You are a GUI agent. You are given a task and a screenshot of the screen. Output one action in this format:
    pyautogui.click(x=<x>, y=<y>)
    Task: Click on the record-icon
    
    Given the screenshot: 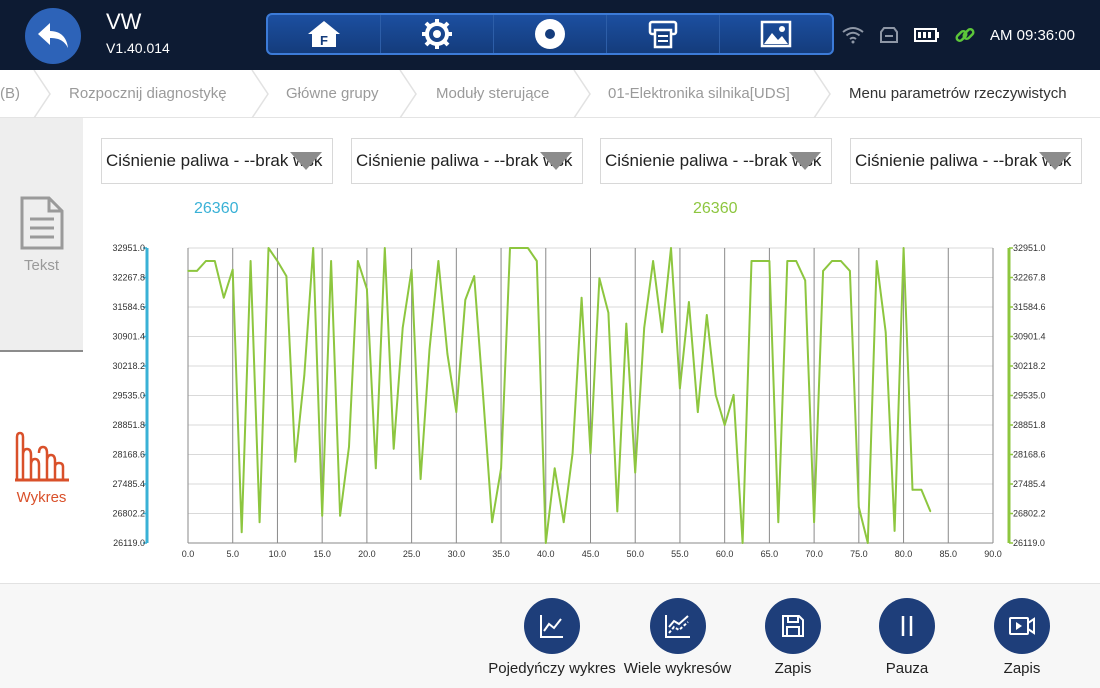 What is the action you would take?
    pyautogui.click(x=550, y=34)
    